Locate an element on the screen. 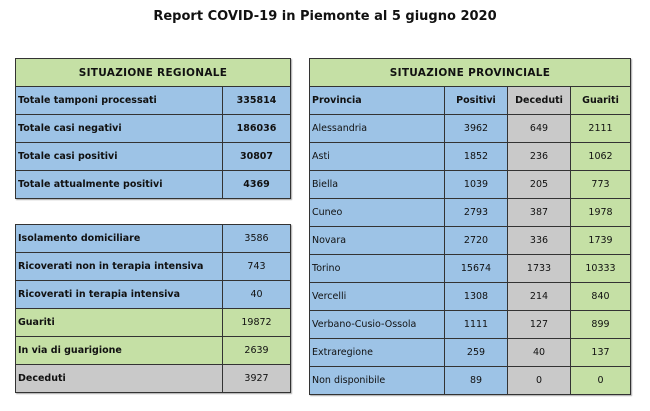 The width and height of the screenshot is (650, 411). deceduti-cell: 205 is located at coordinates (539, 184).